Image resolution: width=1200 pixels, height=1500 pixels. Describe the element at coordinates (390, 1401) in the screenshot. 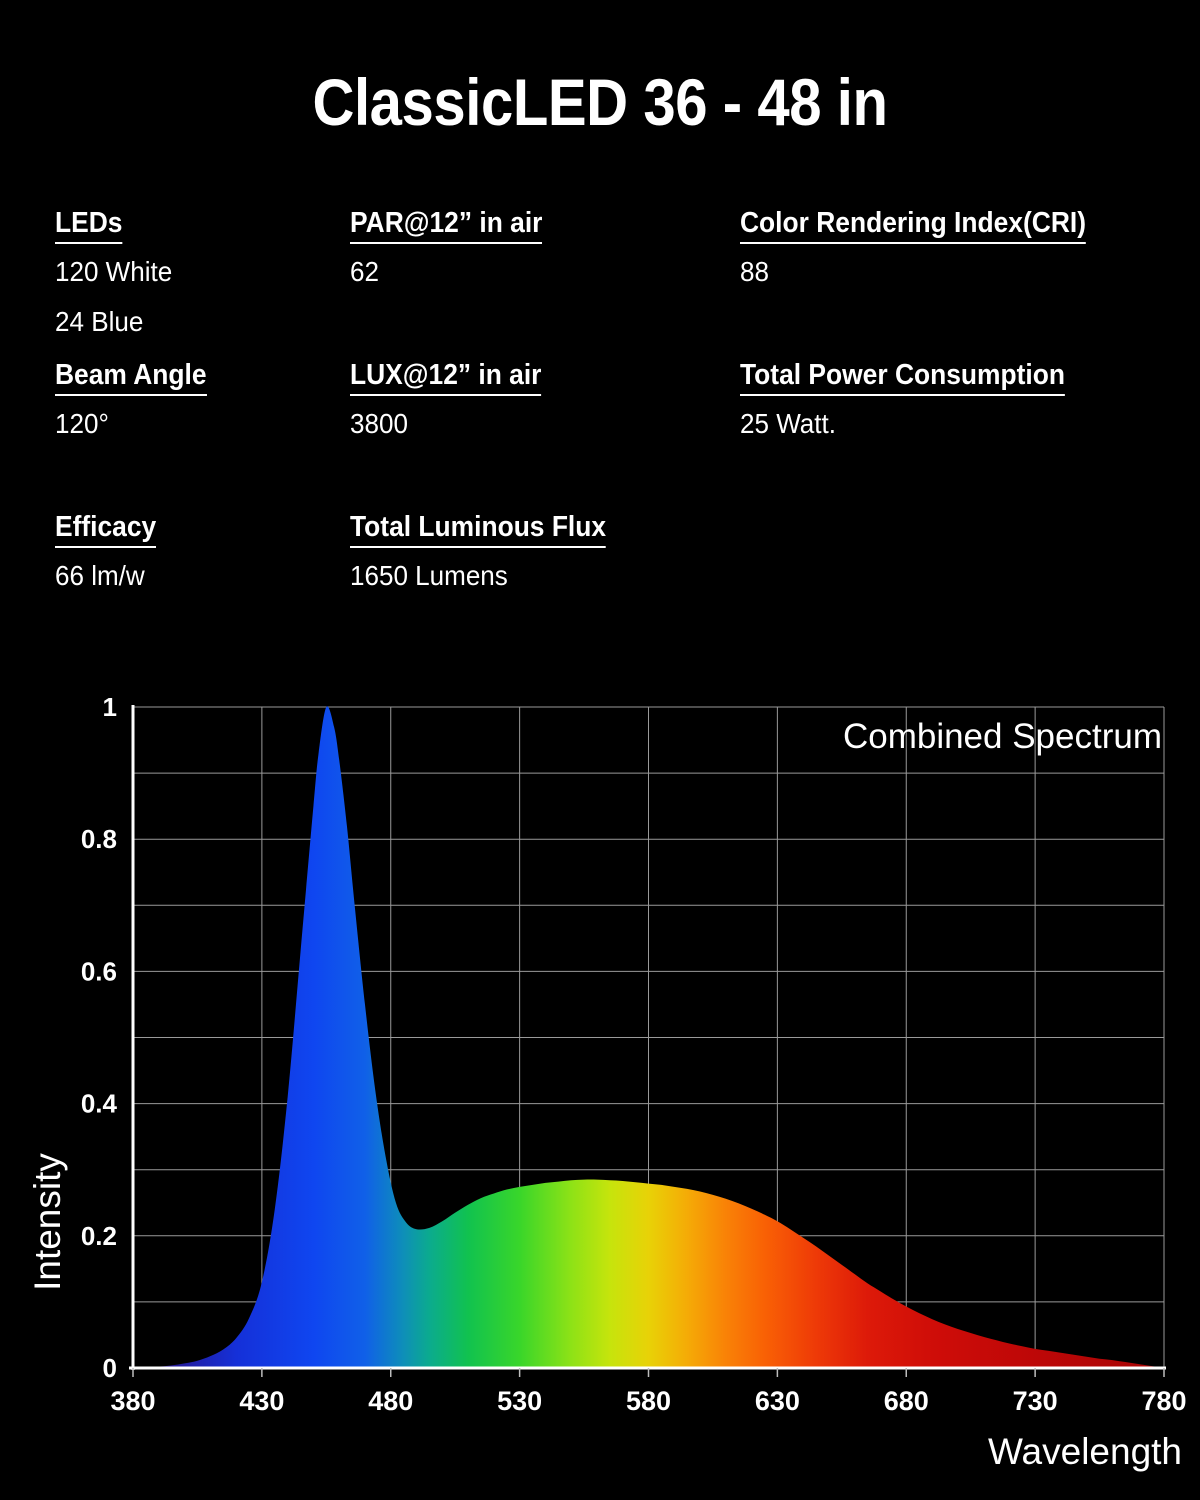

I see `x-tick-label: 480` at that location.